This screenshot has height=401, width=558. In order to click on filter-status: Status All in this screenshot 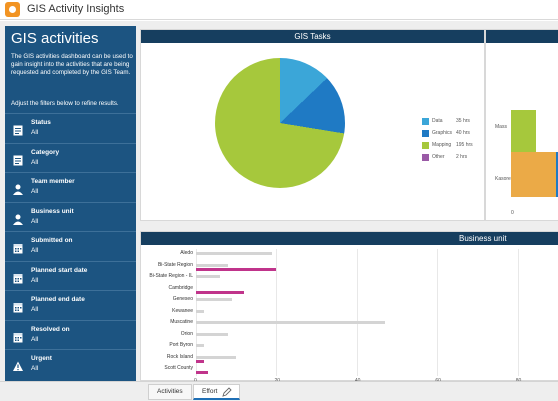, I will do `click(70, 128)`.